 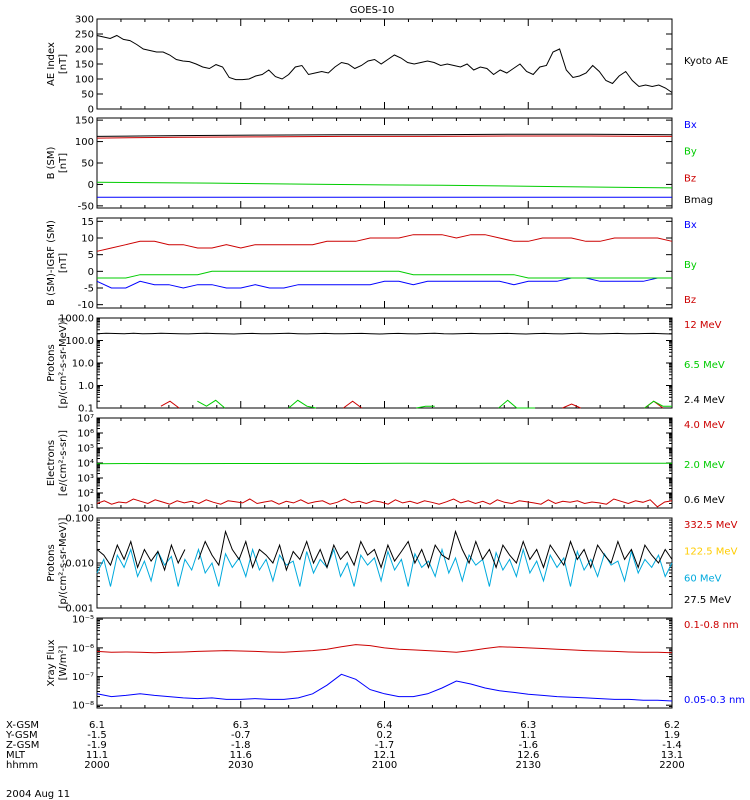 I want to click on y-tick-label: 1.0, so click(x=86, y=386).